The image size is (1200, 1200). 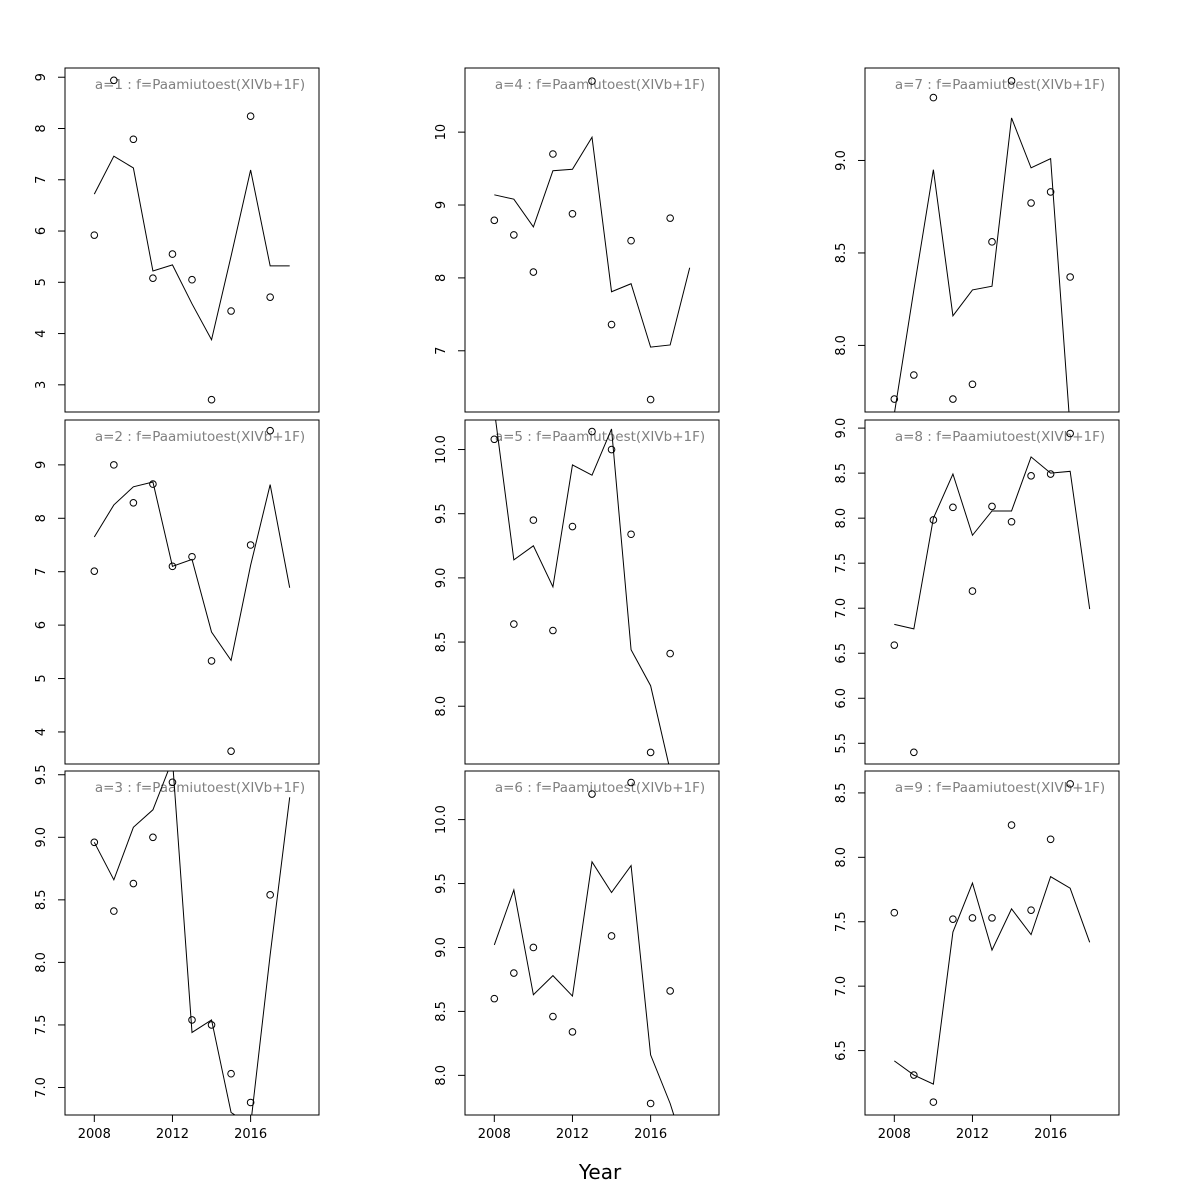 What do you see at coordinates (41, 231) in the screenshot?
I see `y-tick-label: 6` at bounding box center [41, 231].